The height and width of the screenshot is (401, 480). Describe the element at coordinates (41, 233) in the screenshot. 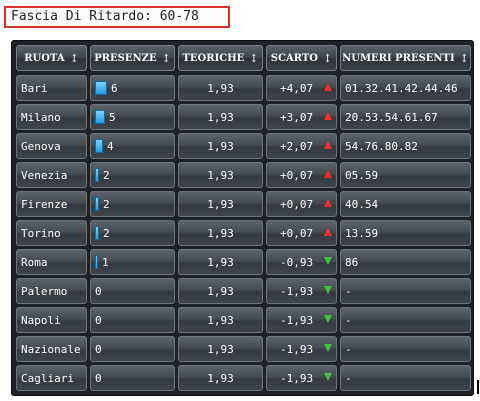

I see `ruota-value: Torino` at that location.